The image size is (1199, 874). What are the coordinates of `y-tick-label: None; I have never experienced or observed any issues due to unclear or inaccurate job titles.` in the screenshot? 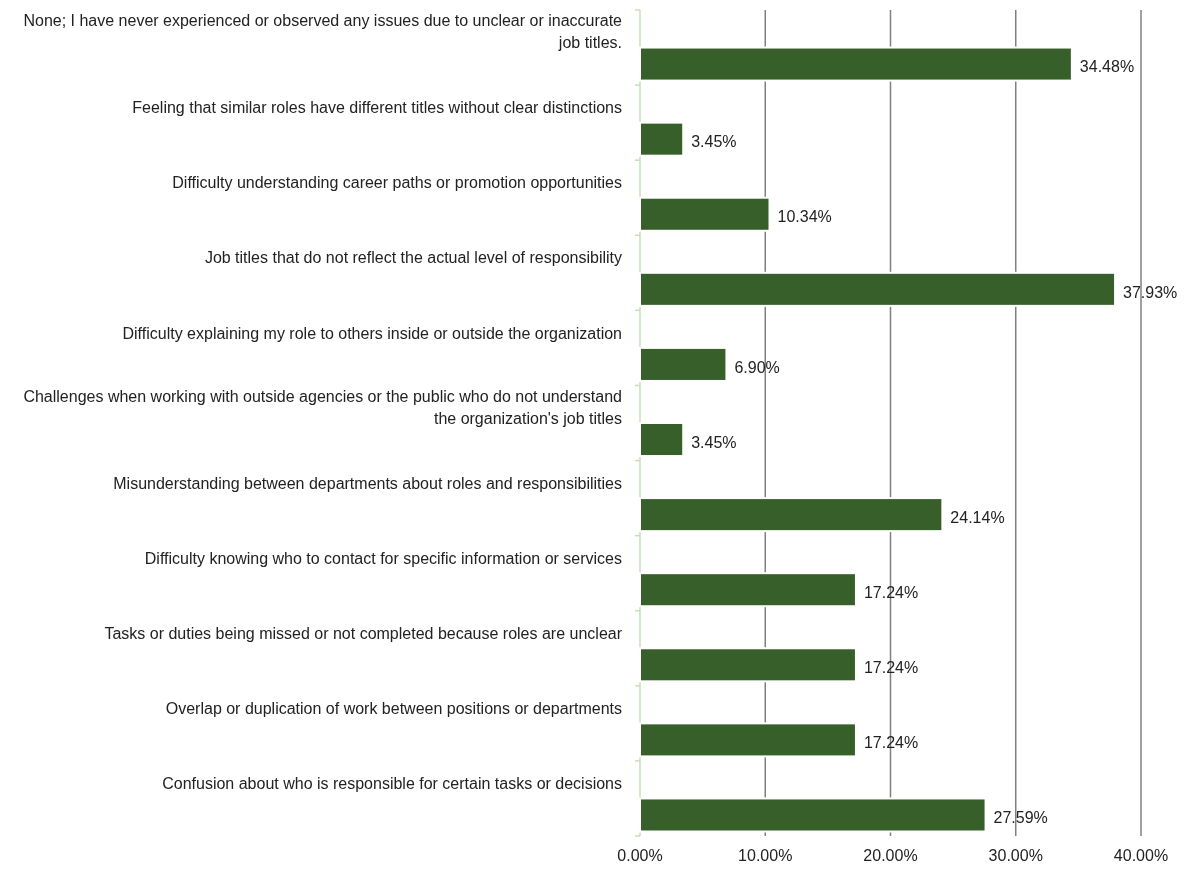 It's located at (323, 32).